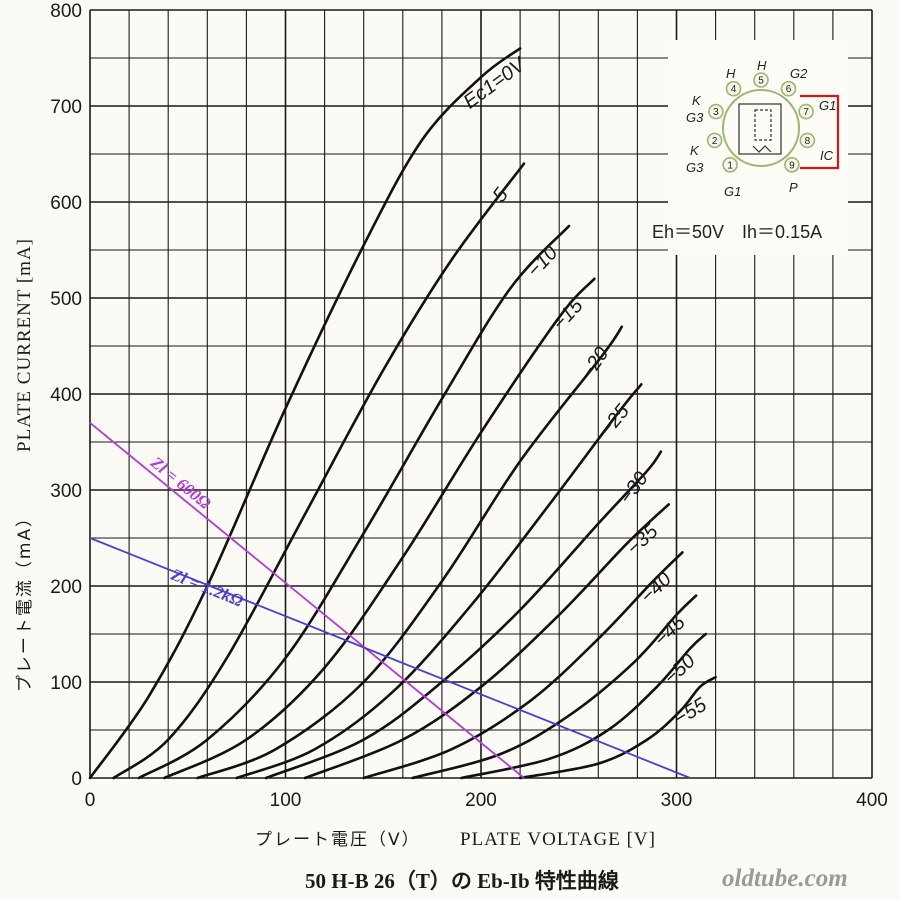  Describe the element at coordinates (827, 155) in the screenshot. I see `pin-label: IC` at that location.